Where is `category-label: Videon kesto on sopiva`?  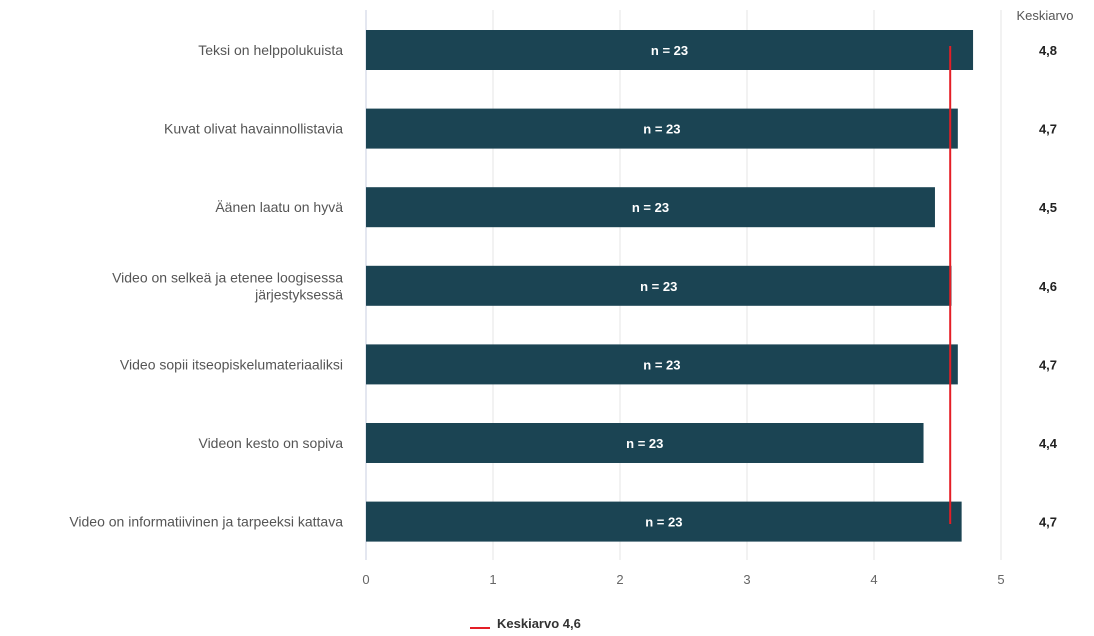 category-label: Videon kesto on sopiva is located at coordinates (270, 443).